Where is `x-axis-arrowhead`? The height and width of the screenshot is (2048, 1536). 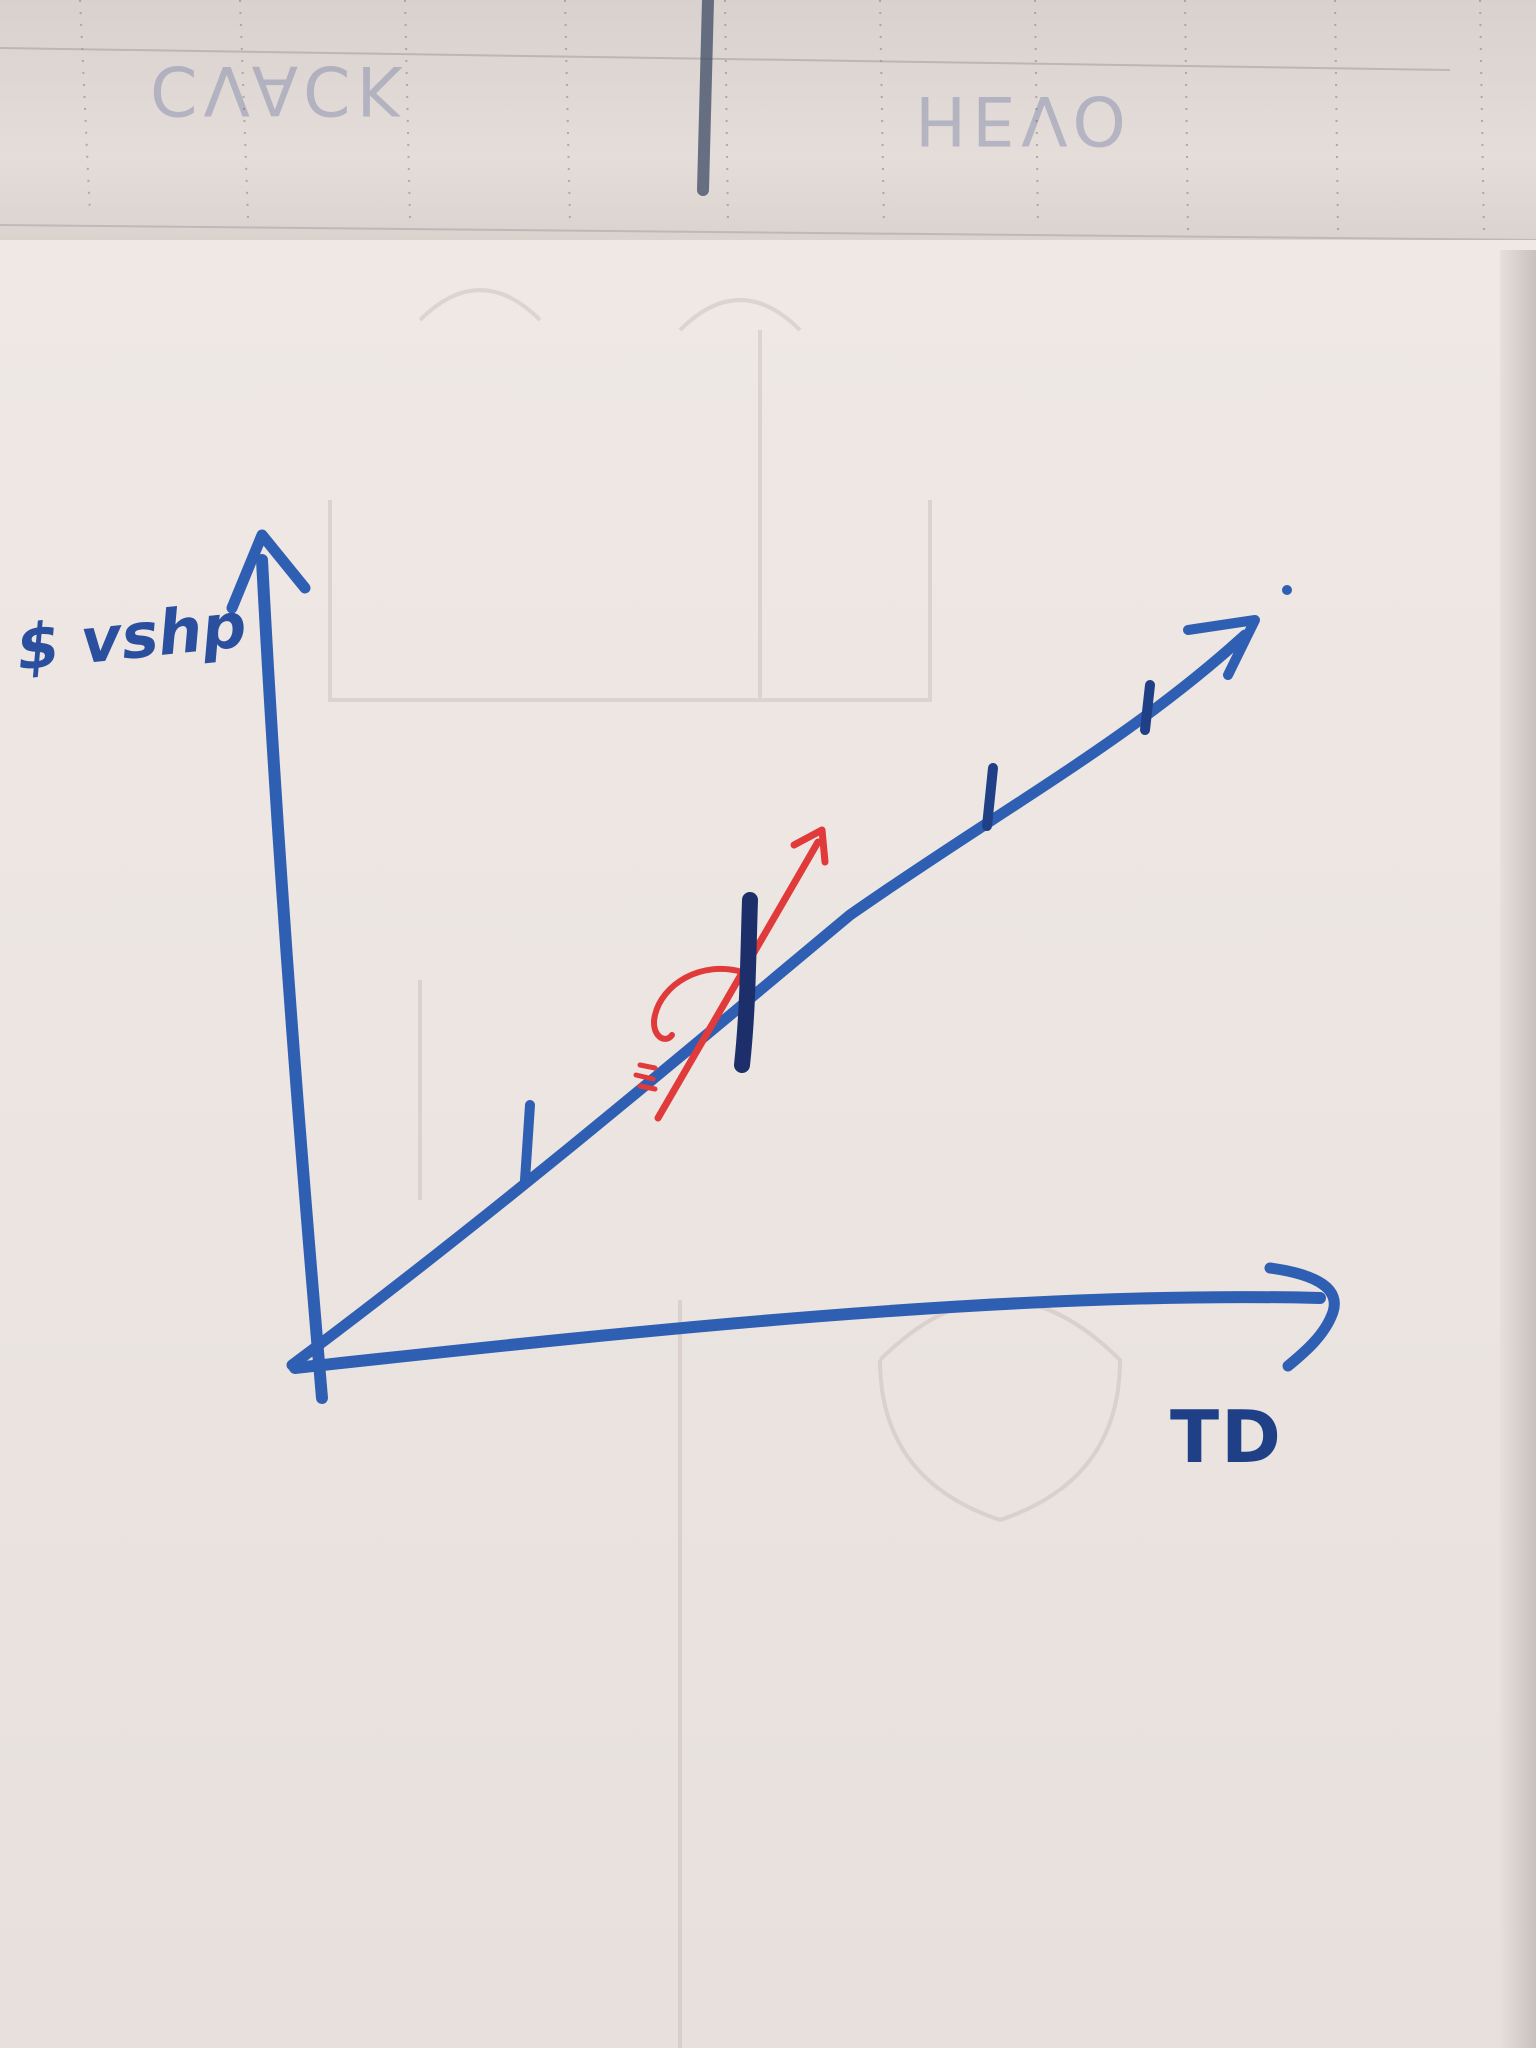 x-axis-arrowhead is located at coordinates (1302, 1317).